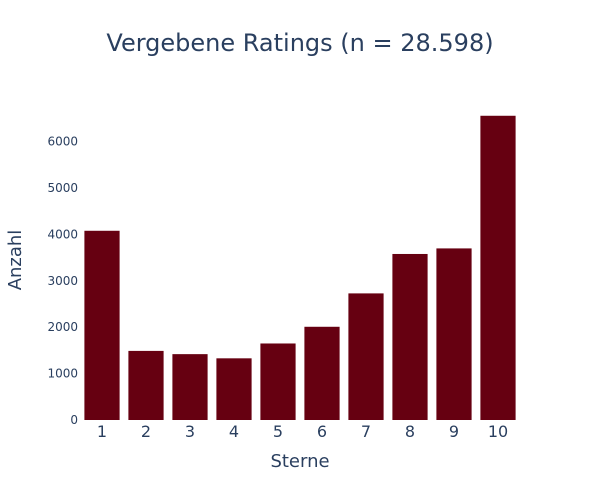 Image resolution: width=600 pixels, height=500 pixels. I want to click on y-tick-label: 1000, so click(62, 374).